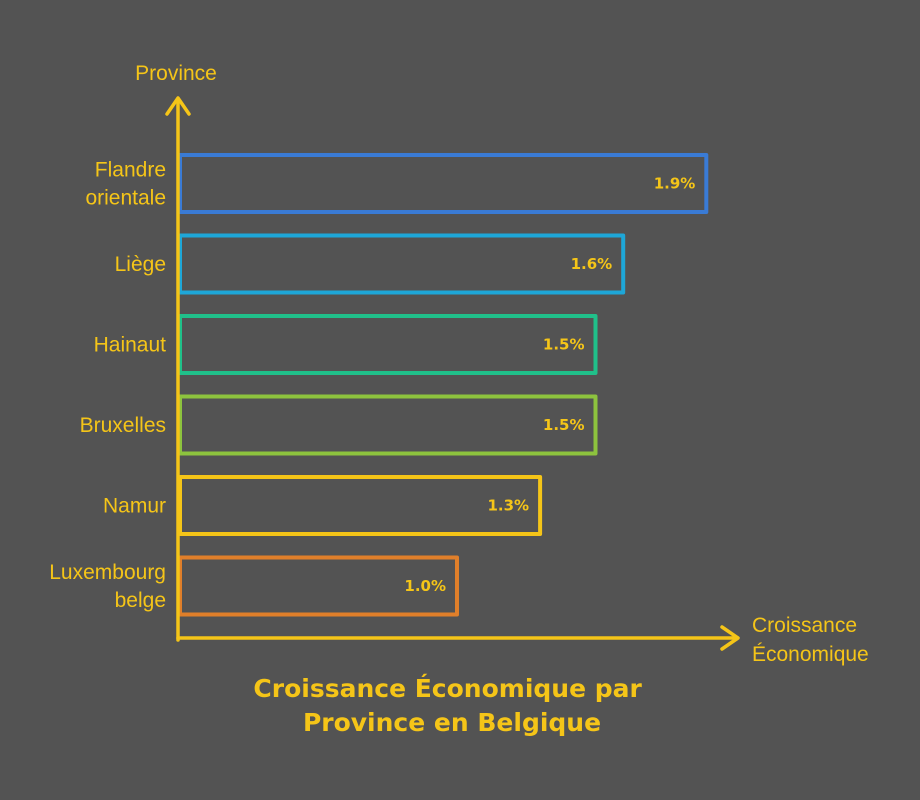 This screenshot has height=800, width=920. I want to click on category-label-4-line-1: Bruxelles, so click(123, 425).